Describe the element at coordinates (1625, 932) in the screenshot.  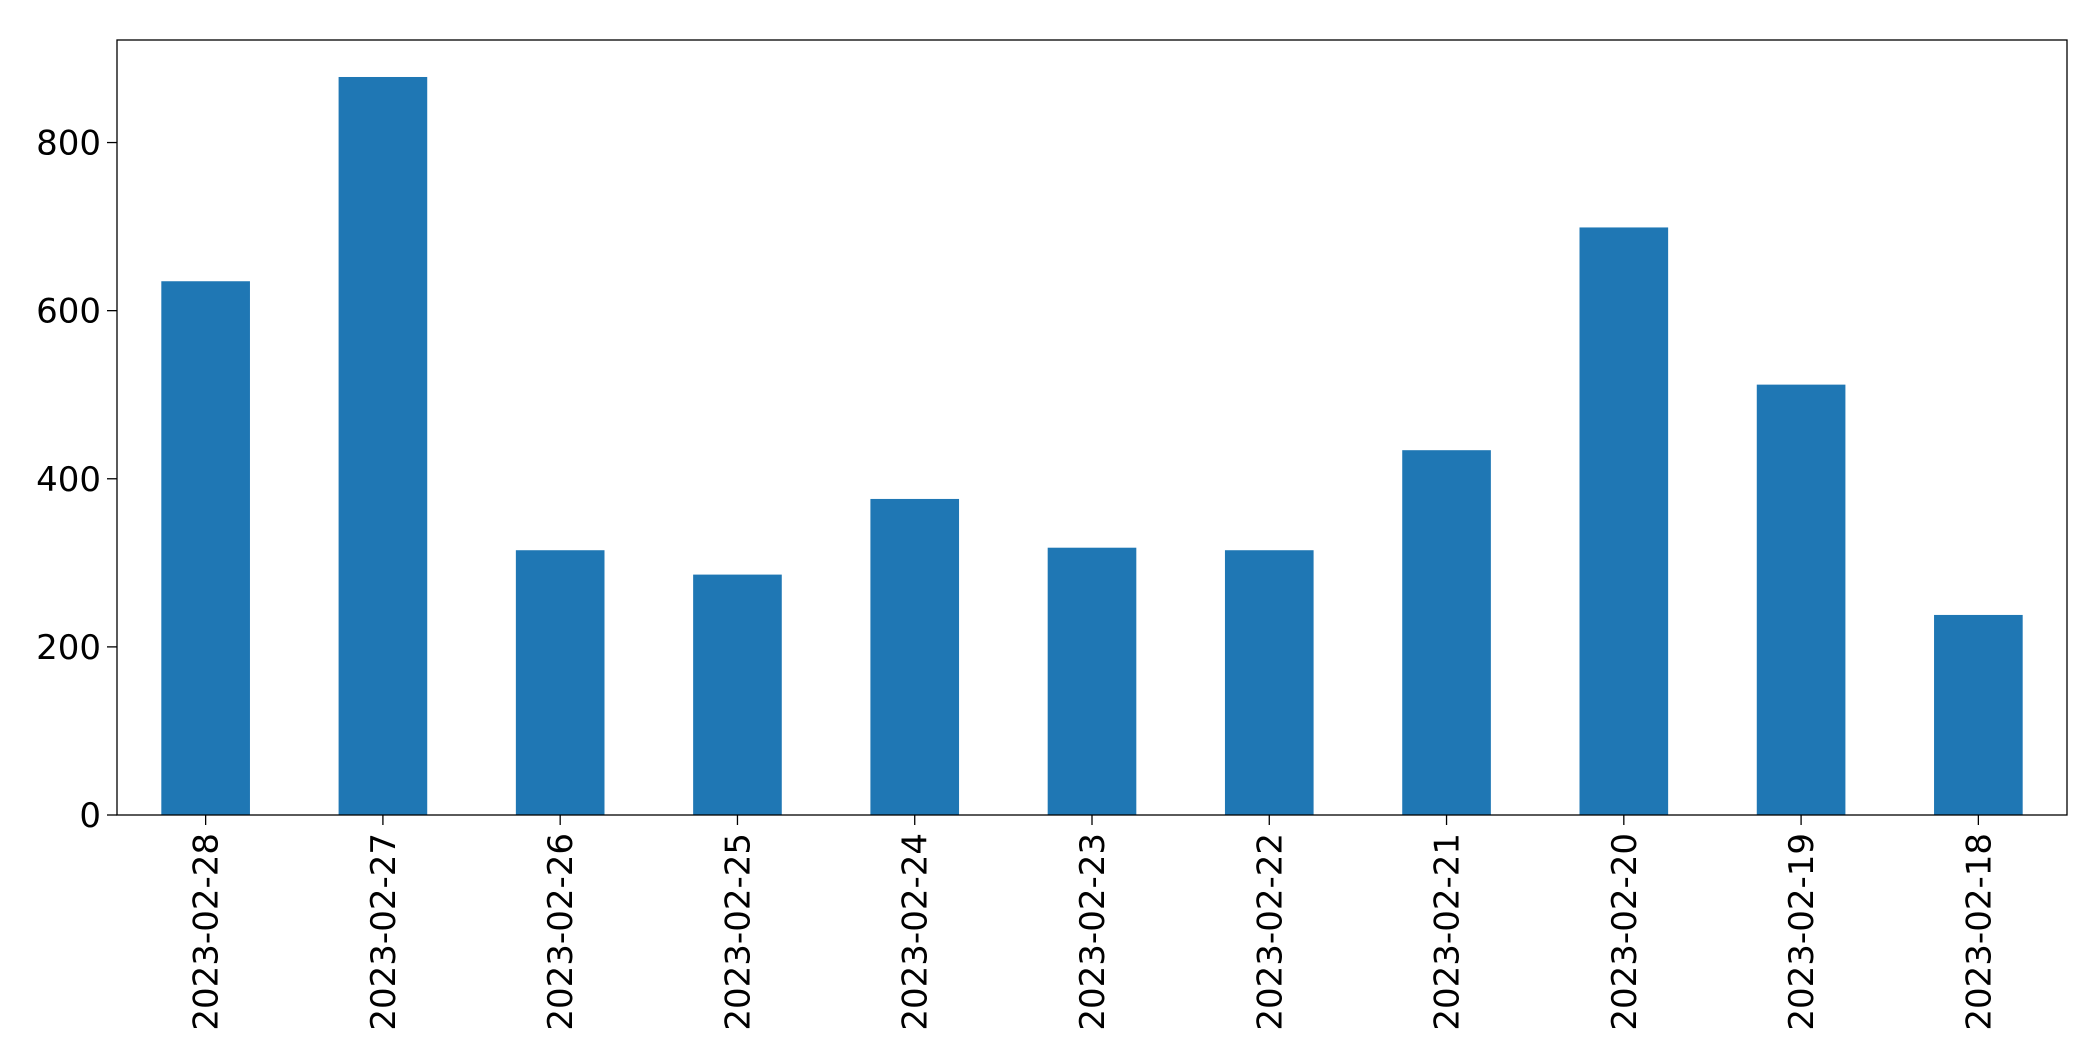
I see `x-tick-label: 2023-02-20` at that location.